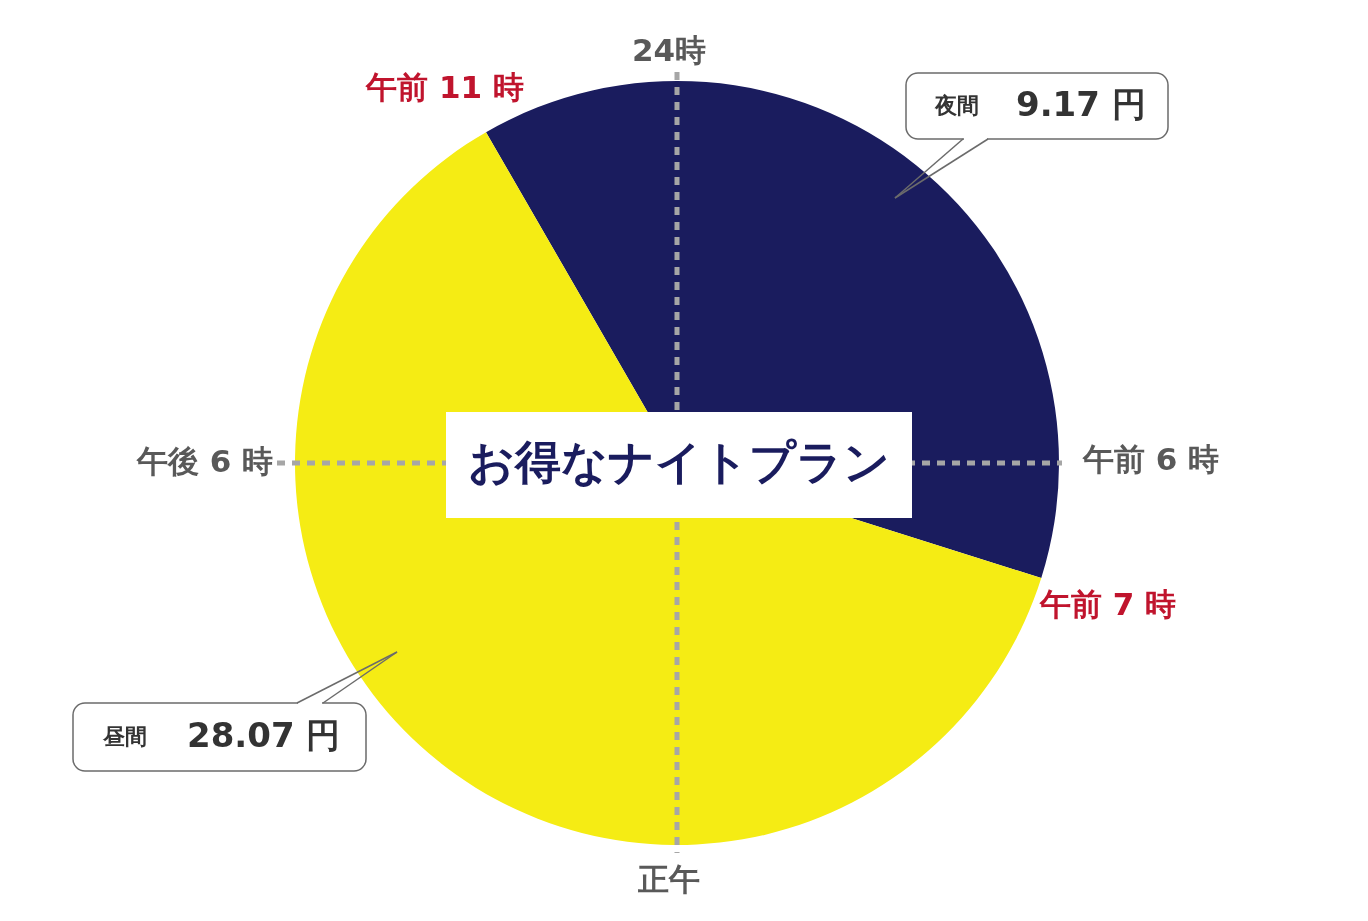  Describe the element at coordinates (1151, 459) in the screenshot. I see `text: 午前 6 時` at that location.